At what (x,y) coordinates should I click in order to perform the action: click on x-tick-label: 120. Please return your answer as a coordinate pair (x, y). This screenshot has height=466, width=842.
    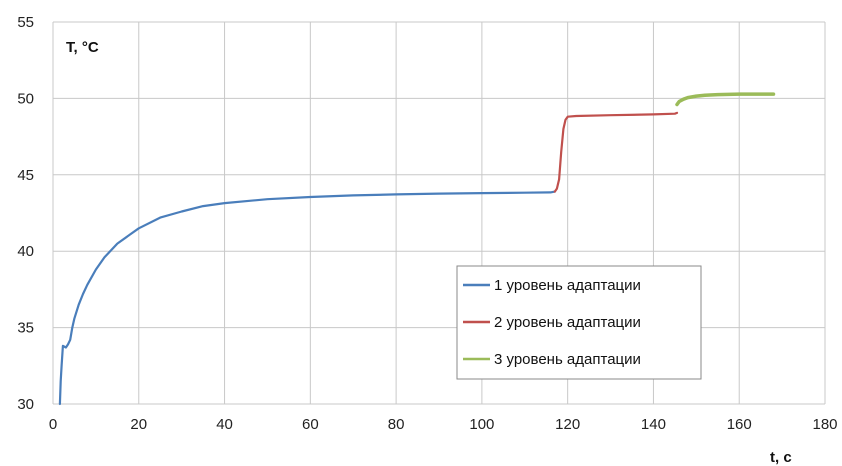
    Looking at the image, I should click on (567, 424).